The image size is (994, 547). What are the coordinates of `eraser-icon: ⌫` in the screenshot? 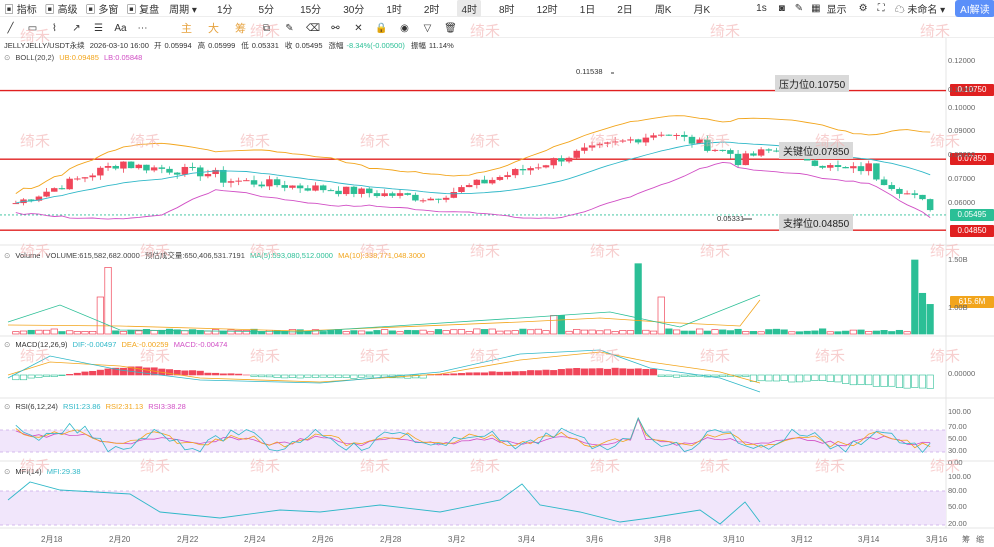 It's located at (313, 28).